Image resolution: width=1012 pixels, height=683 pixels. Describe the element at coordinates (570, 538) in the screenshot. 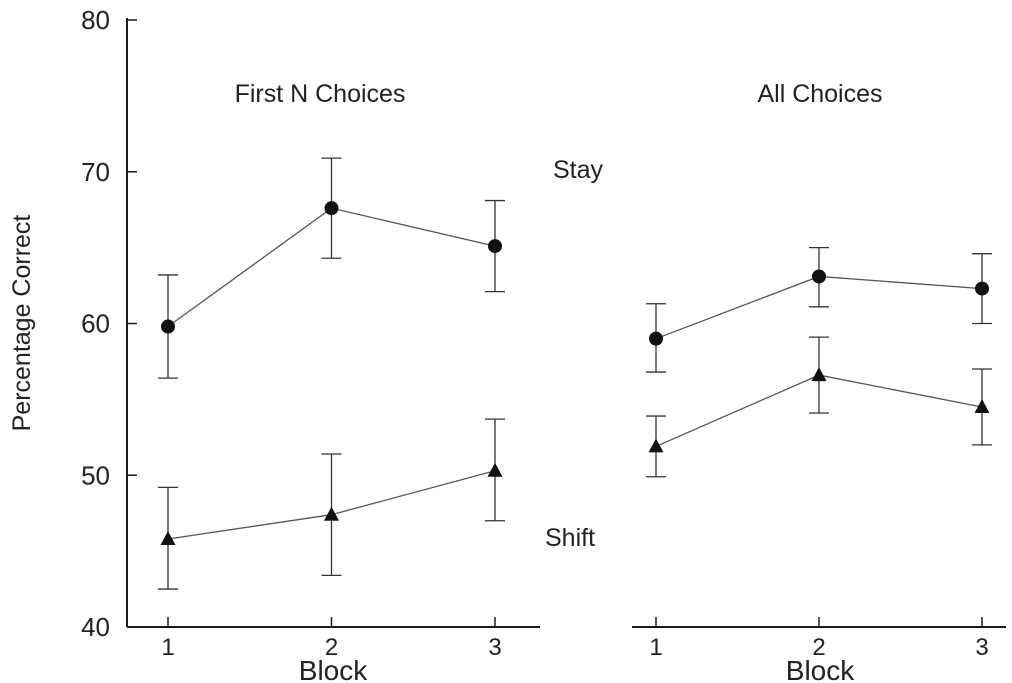

I see `annotation-shift: Shift` at that location.